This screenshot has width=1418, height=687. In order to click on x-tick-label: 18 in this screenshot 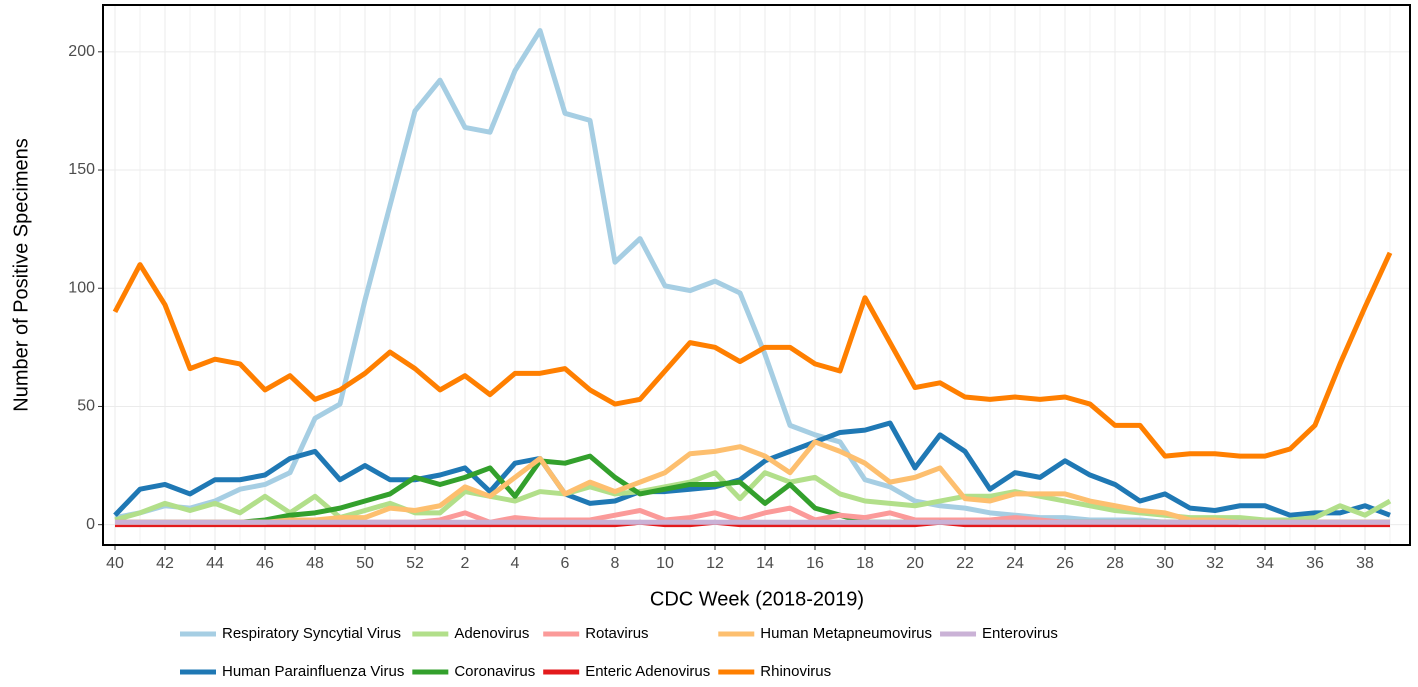, I will do `click(865, 563)`.